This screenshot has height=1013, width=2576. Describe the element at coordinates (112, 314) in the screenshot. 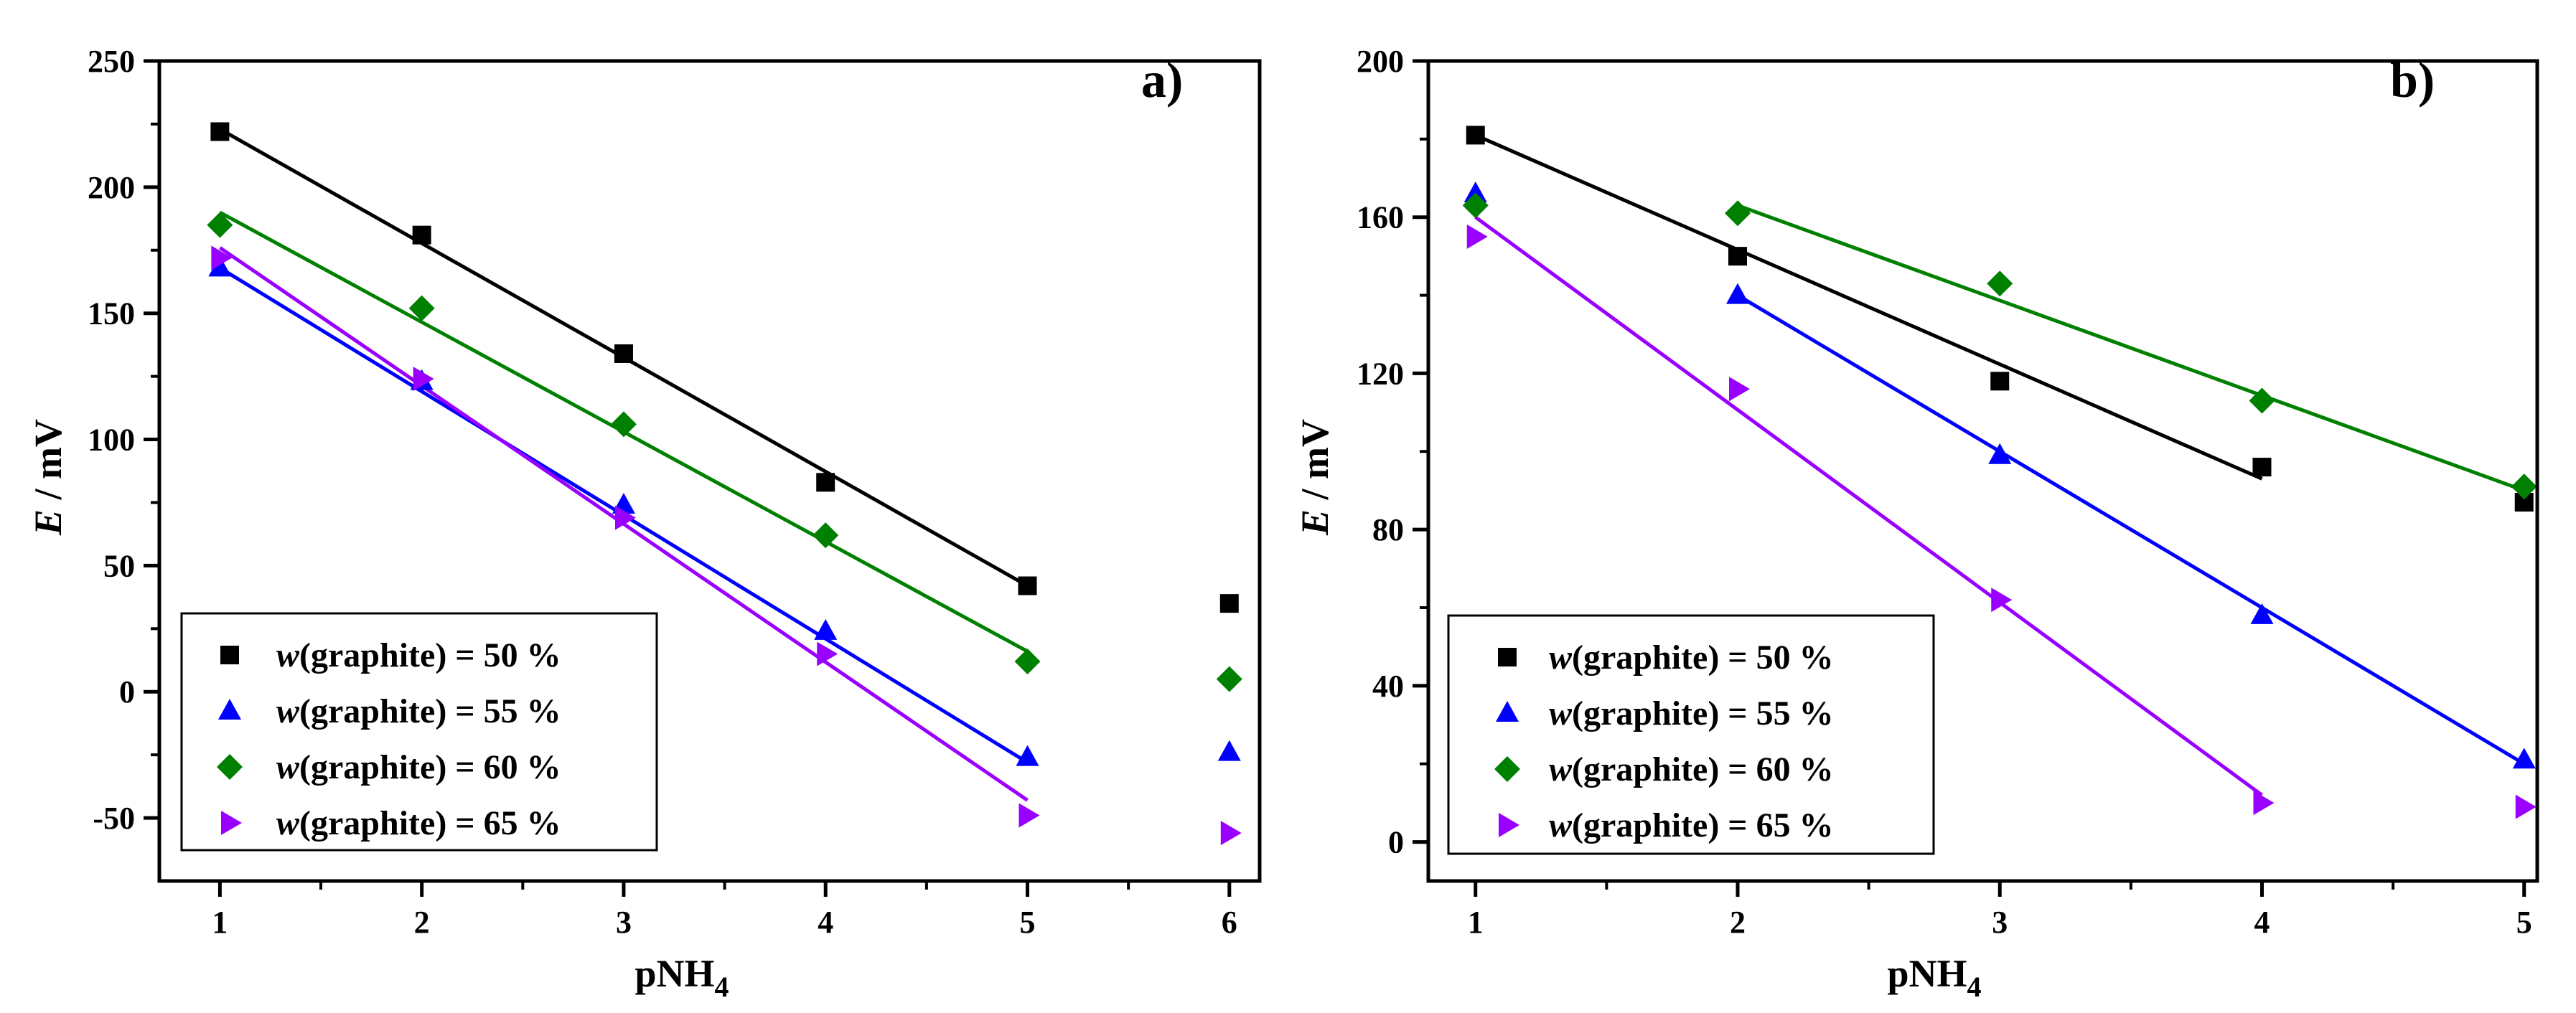

I see `panel-a-y-tick-label: 150` at that location.